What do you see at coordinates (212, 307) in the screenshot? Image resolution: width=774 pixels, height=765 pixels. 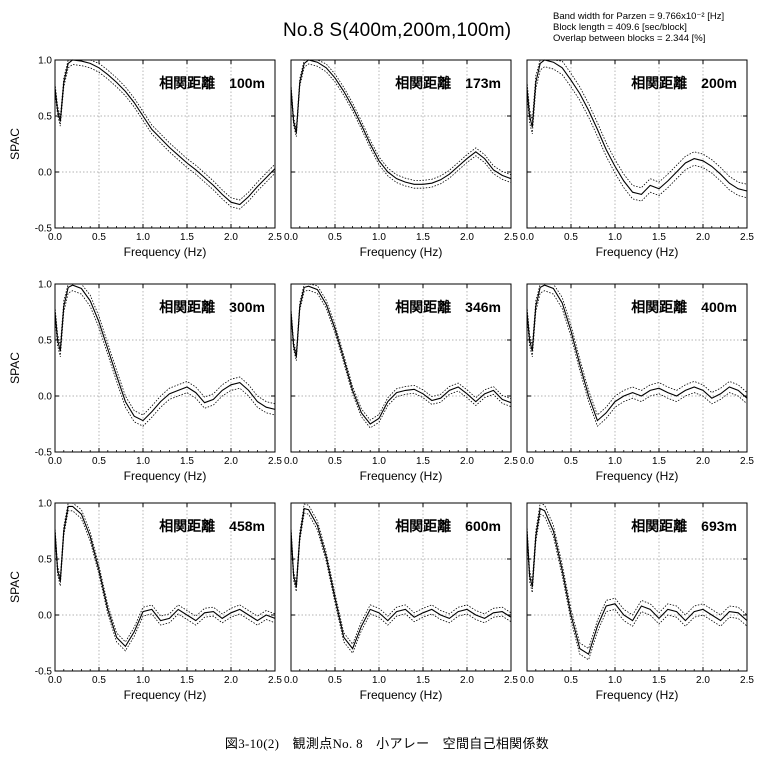 I see `panel-distance-label: 相関距離 300m` at bounding box center [212, 307].